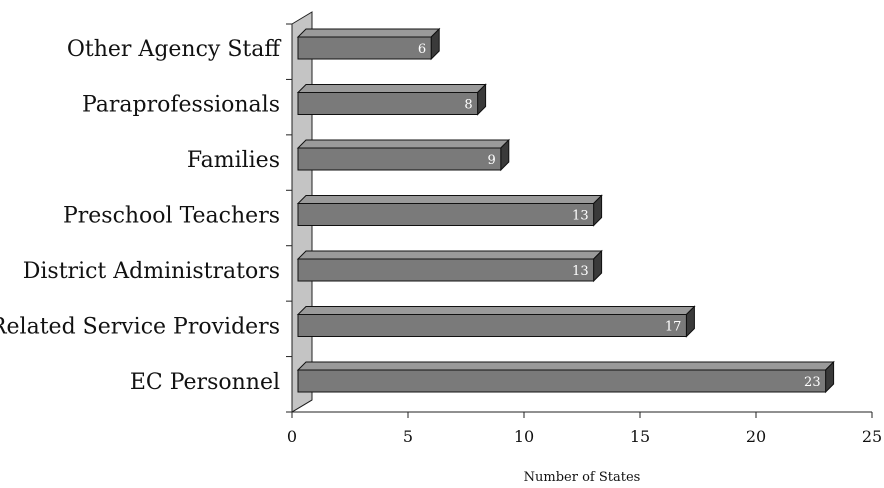 This screenshot has width=884, height=488. Describe the element at coordinates (756, 436) in the screenshot. I see `x-tick-label: 20` at that location.